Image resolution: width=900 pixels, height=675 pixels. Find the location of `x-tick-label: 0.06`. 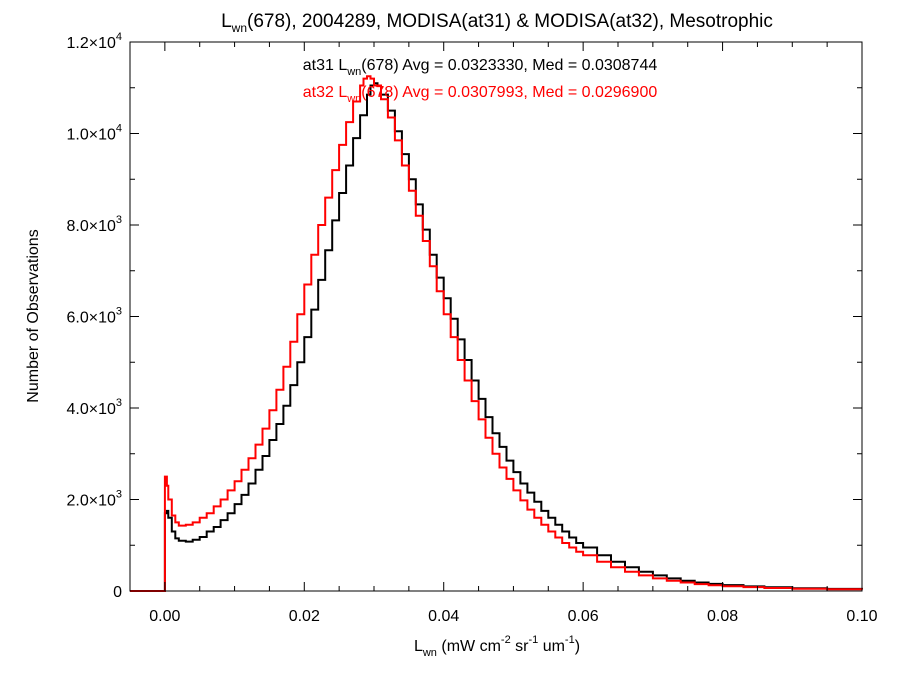

x-tick-label: 0.06 is located at coordinates (583, 616).